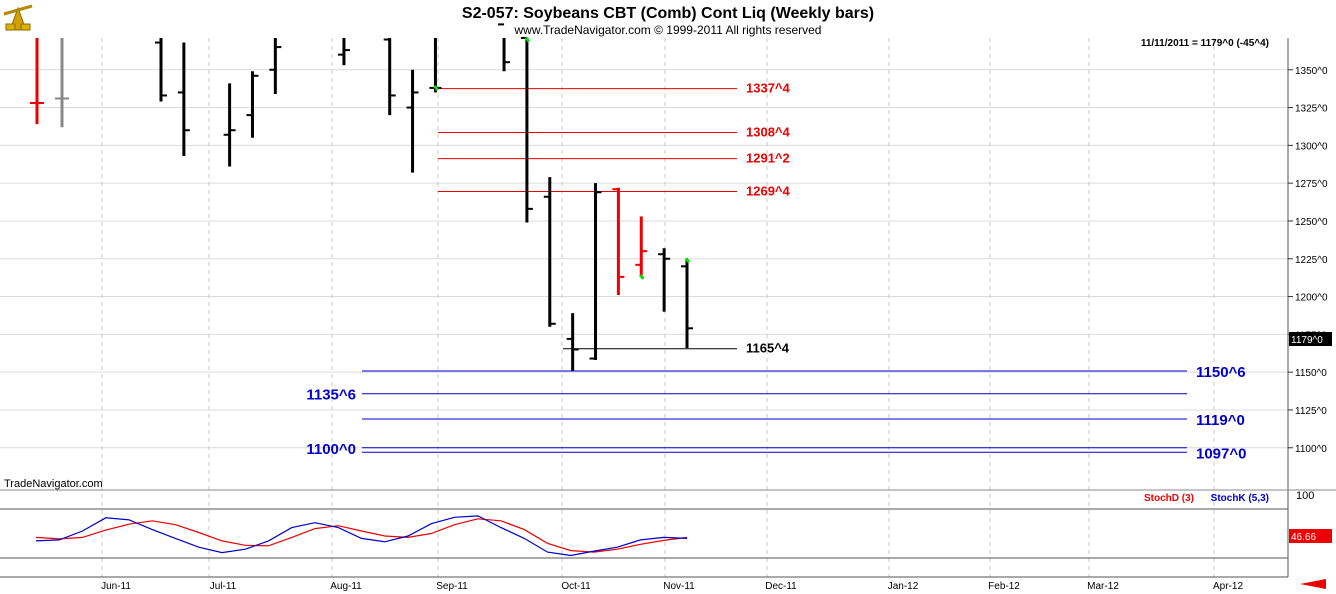 The height and width of the screenshot is (594, 1336). Describe the element at coordinates (1311, 260) in the screenshot. I see `price-tick-label: 1225^0` at that location.